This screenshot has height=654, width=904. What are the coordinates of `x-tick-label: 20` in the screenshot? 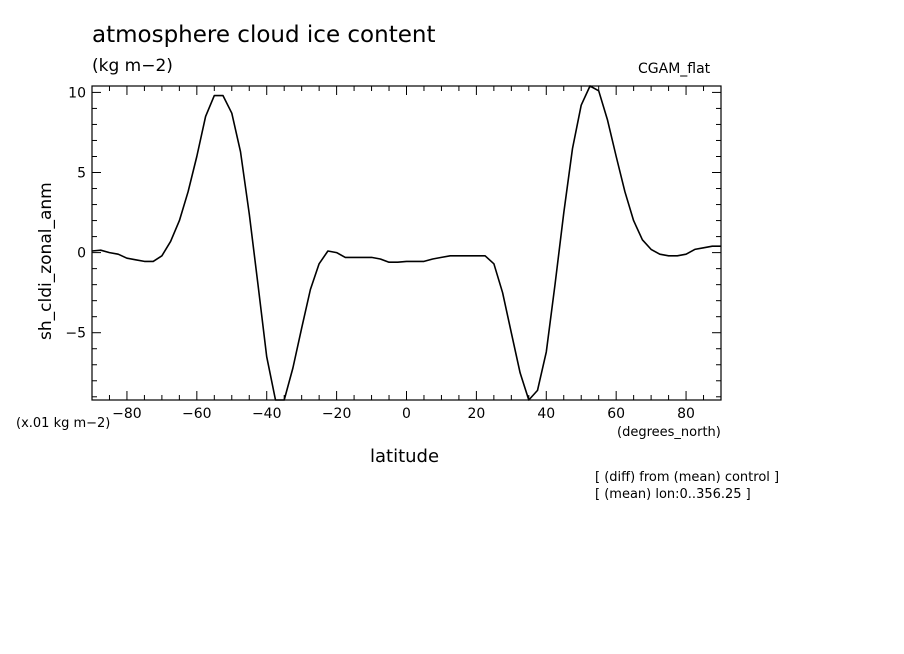 It's located at (476, 414).